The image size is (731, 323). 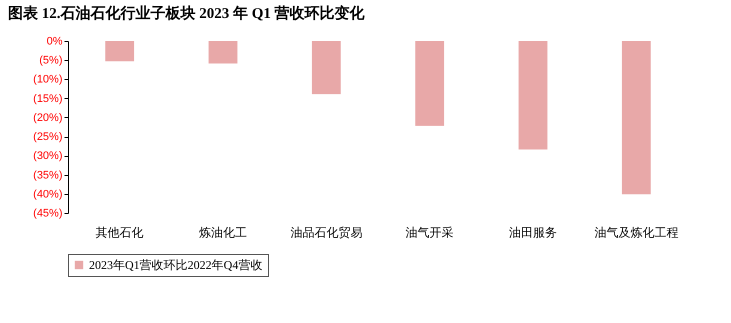 What do you see at coordinates (47, 98) in the screenshot?
I see `y-tick-label: (15%)` at bounding box center [47, 98].